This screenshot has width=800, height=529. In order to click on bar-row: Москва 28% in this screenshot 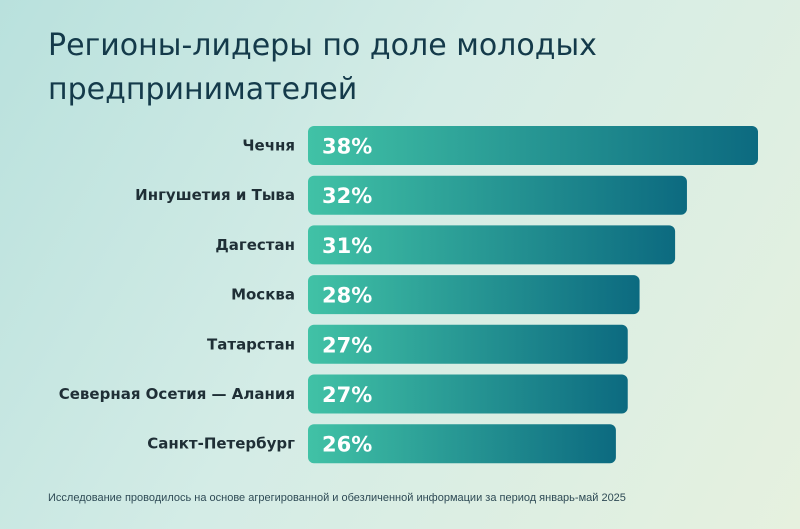, I will do `click(435, 295)`.